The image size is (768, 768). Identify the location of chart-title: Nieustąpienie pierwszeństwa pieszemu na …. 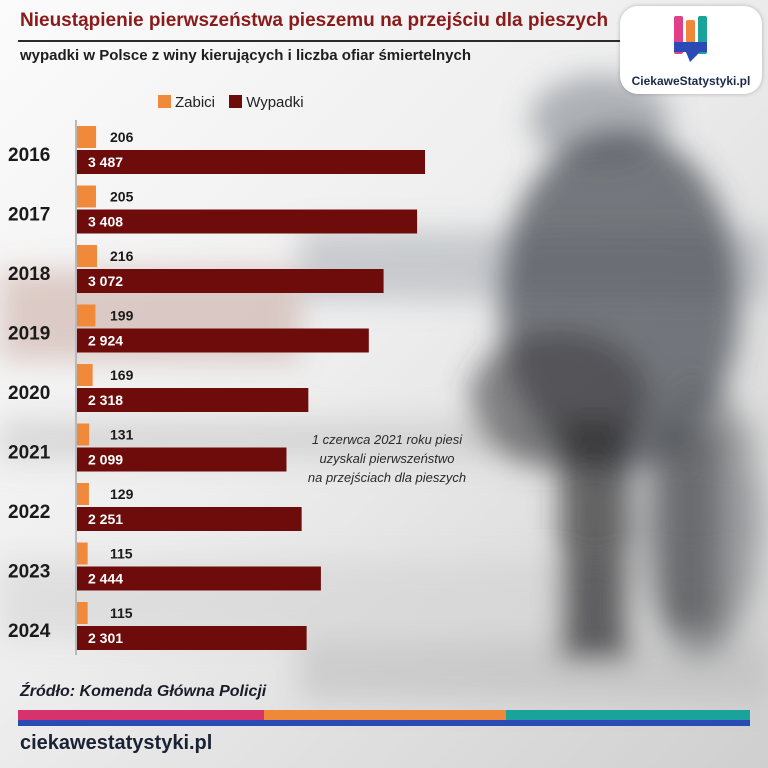
(314, 20).